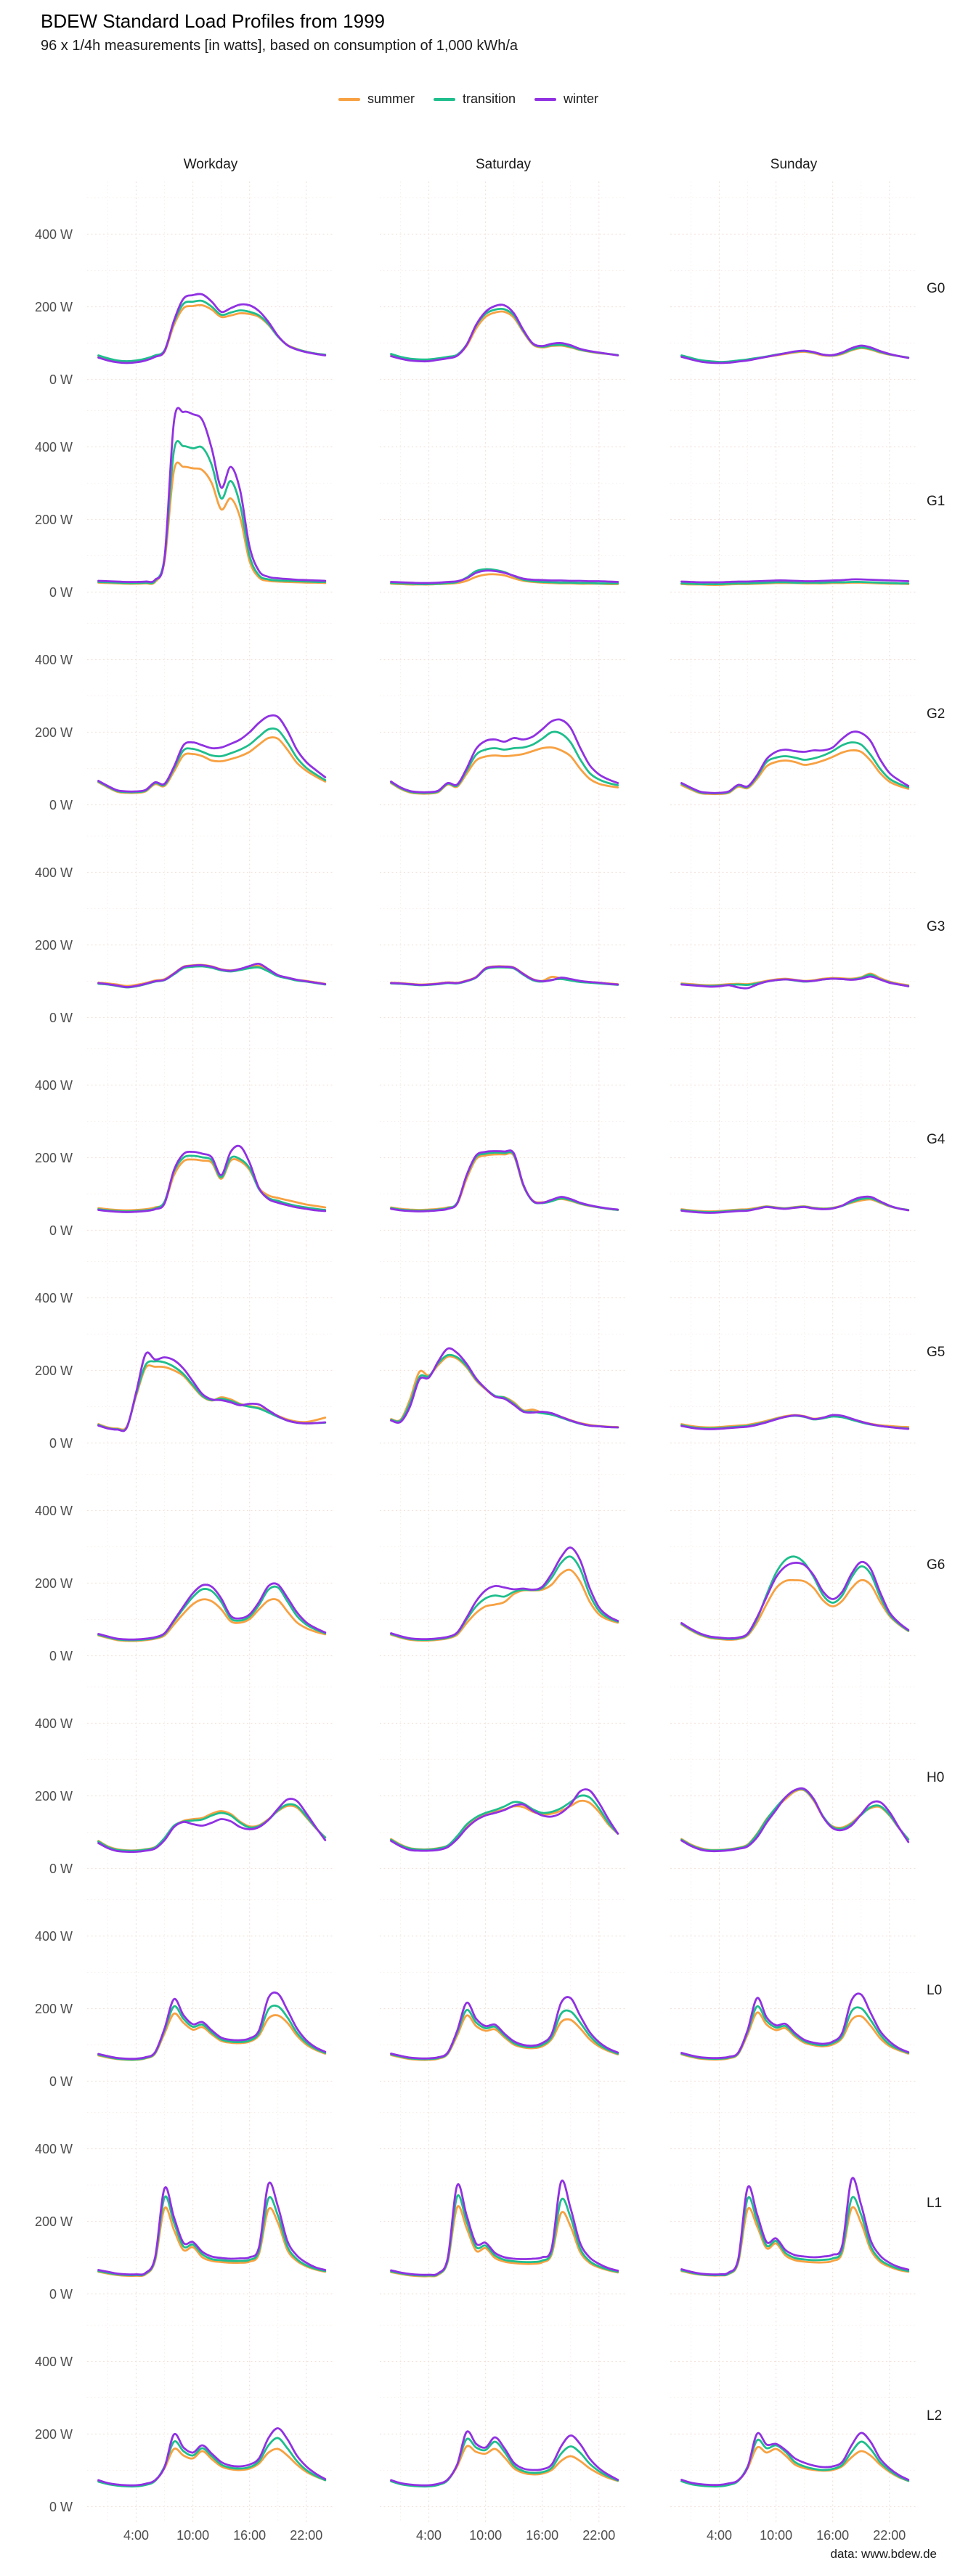 Image resolution: width=976 pixels, height=2576 pixels. I want to click on panel-G0-Sunday, so click(793, 289).